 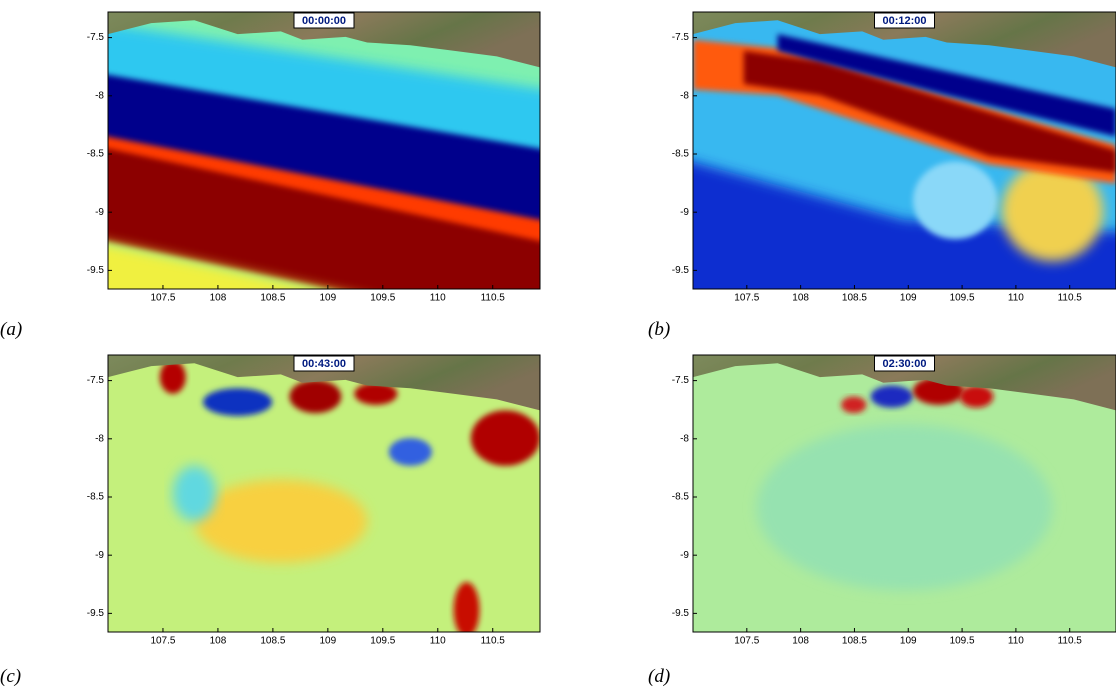 What do you see at coordinates (659, 676) in the screenshot?
I see `panel-label: (d)` at bounding box center [659, 676].